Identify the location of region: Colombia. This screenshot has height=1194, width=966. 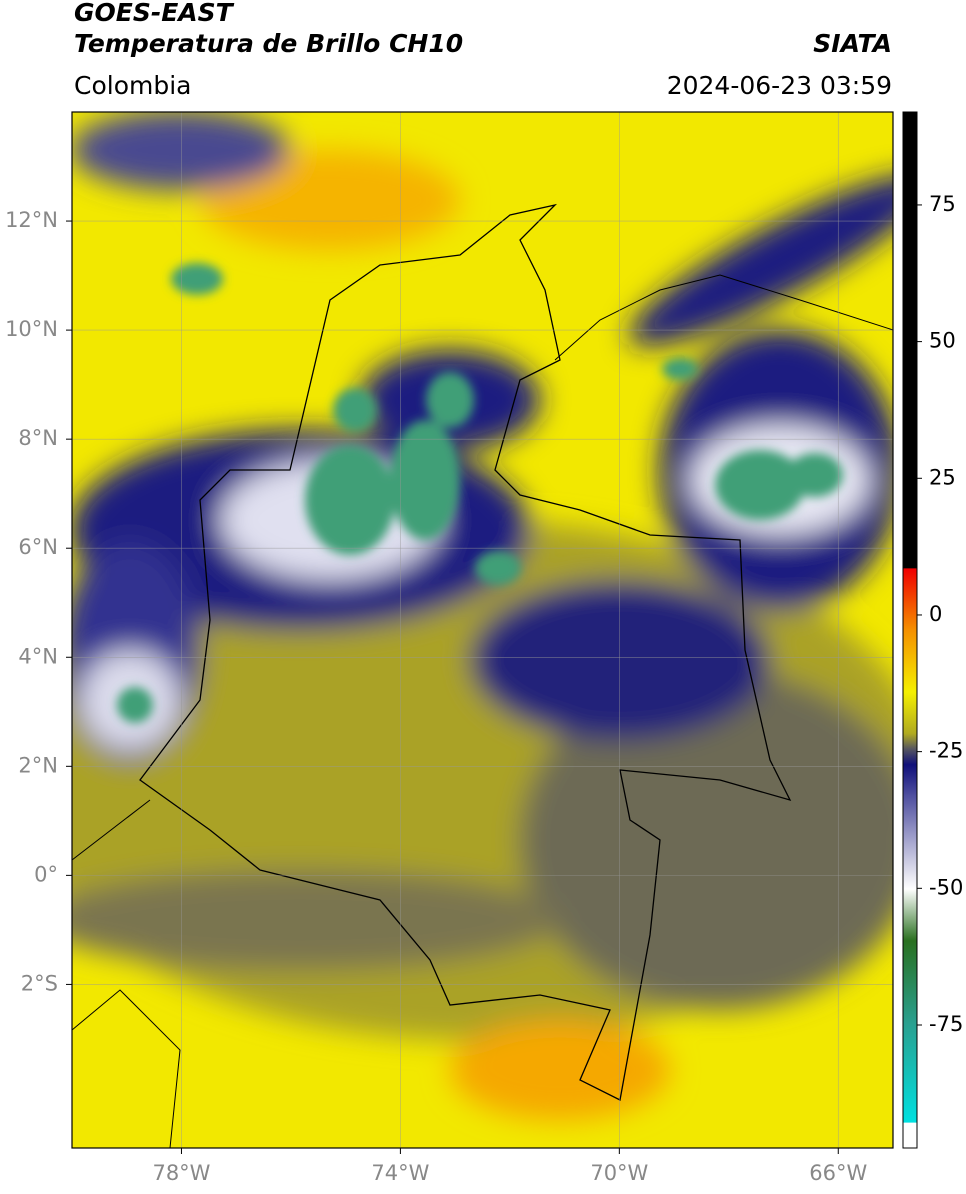
(132, 85).